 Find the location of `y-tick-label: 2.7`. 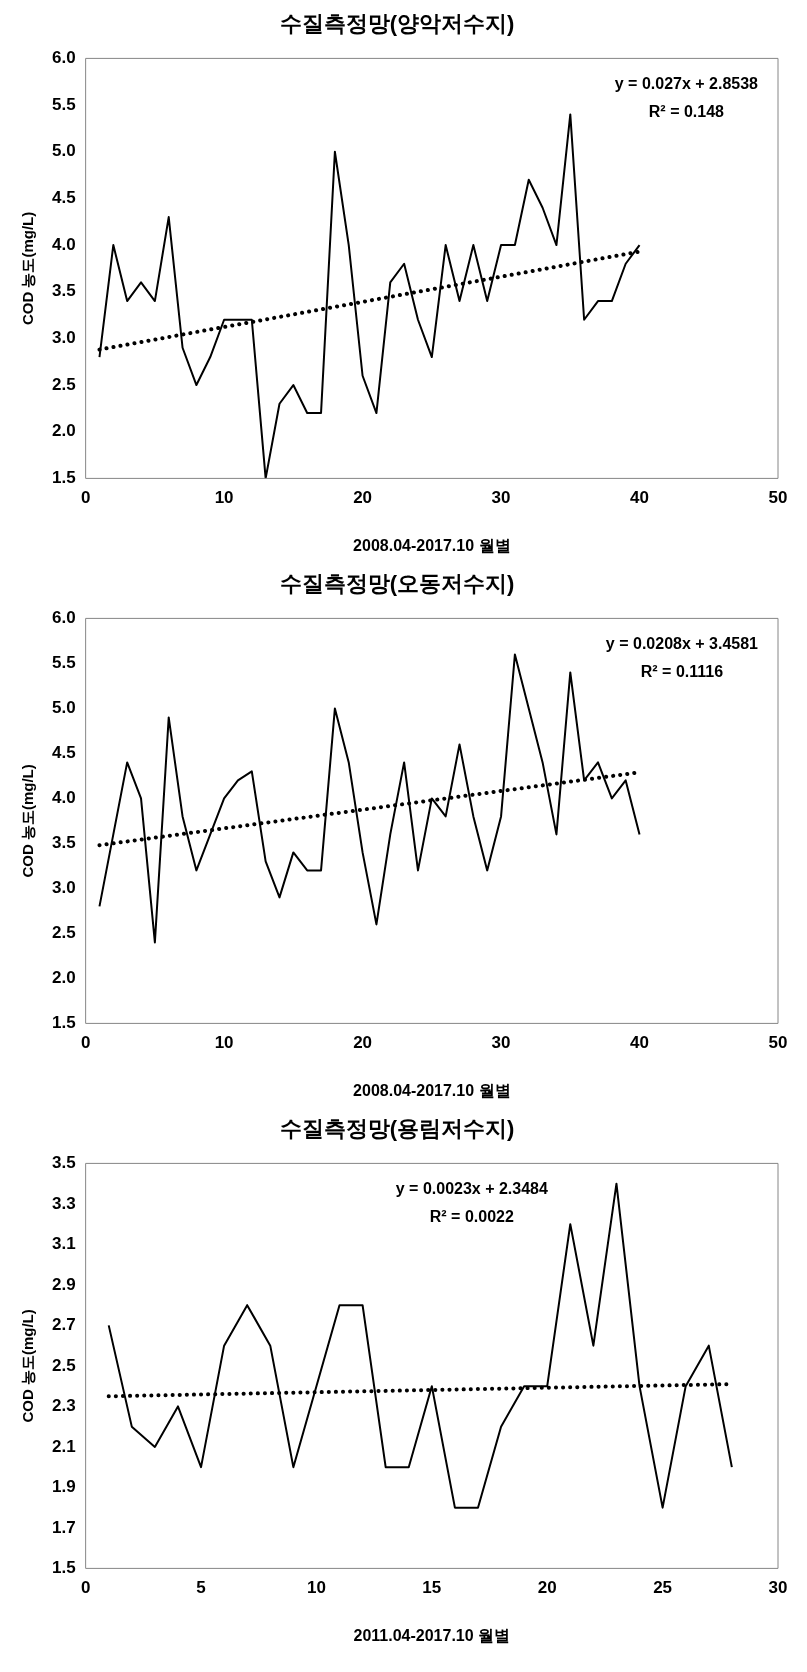

y-tick-label: 2.7 is located at coordinates (63, 1325).